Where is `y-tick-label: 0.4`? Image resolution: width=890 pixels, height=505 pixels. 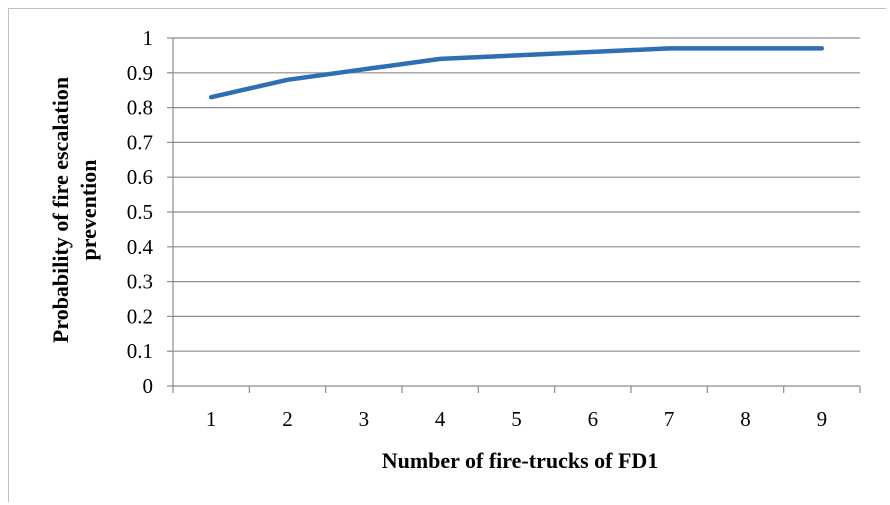
y-tick-label: 0.4 is located at coordinates (140, 247).